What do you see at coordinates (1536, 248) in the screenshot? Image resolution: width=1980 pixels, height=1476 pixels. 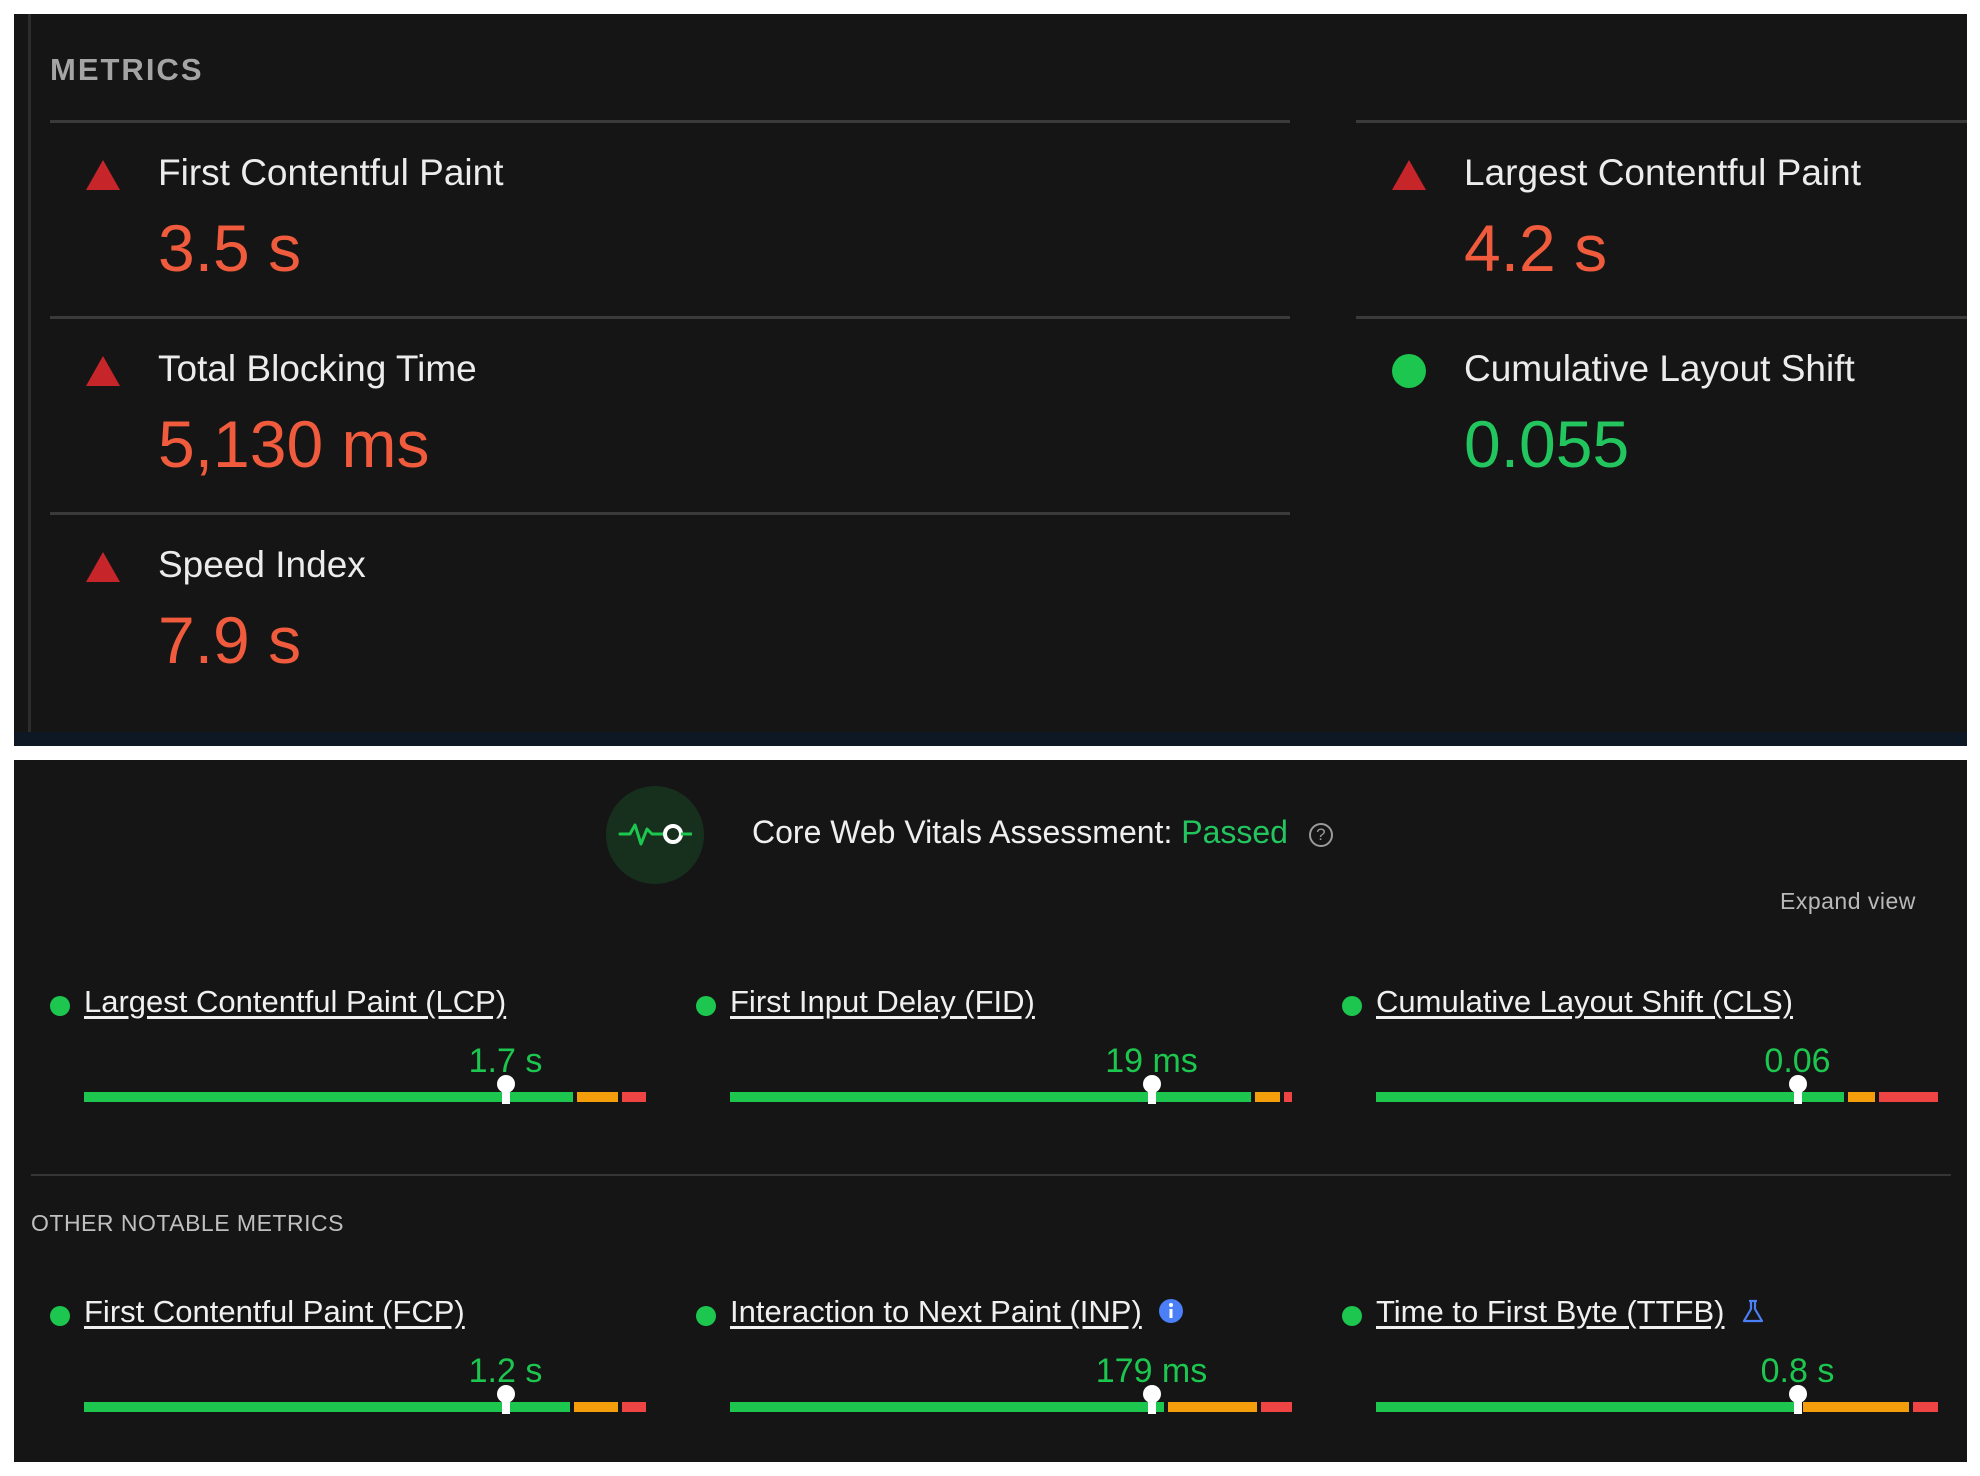 I see `metric-value: 4.2 s` at bounding box center [1536, 248].